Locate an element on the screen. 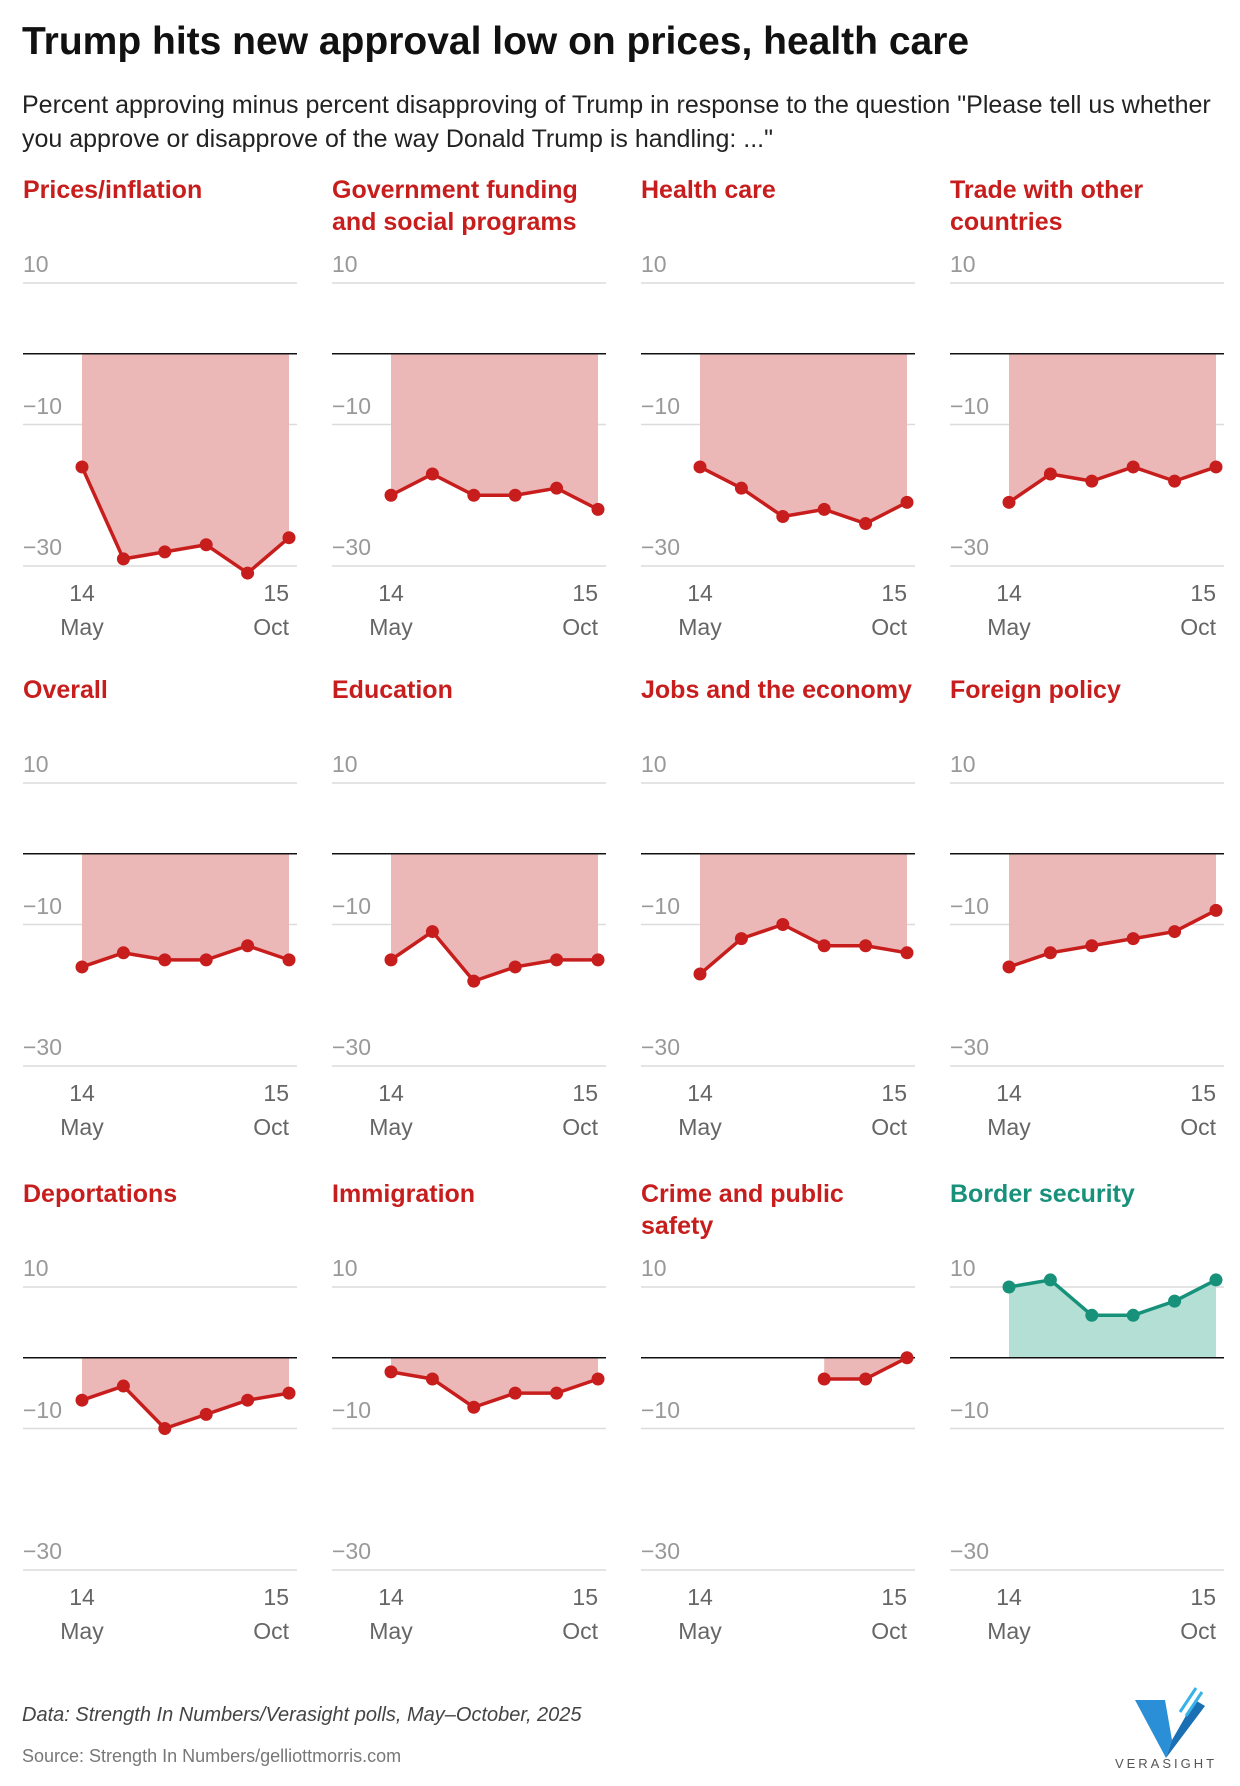  panel-title: Health care is located at coordinates (708, 190).